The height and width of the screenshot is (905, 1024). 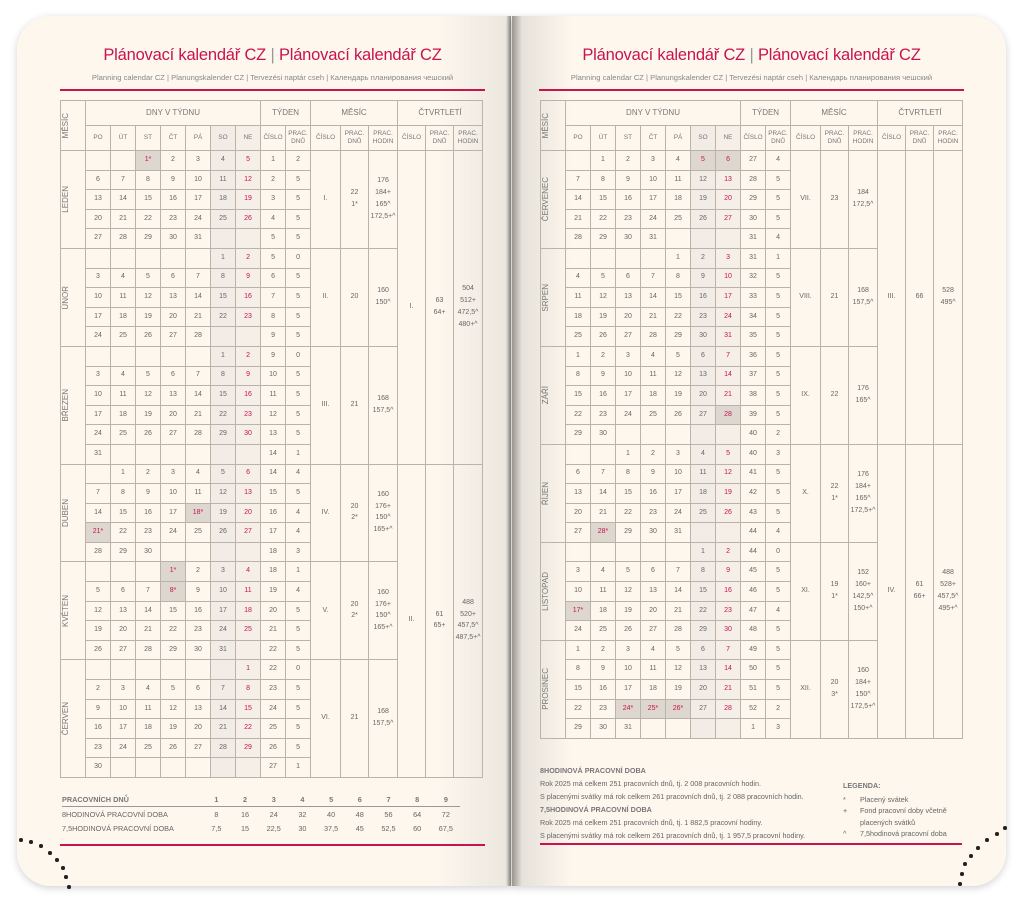 What do you see at coordinates (65, 199) in the screenshot?
I see `month-name: LEDEN` at bounding box center [65, 199].